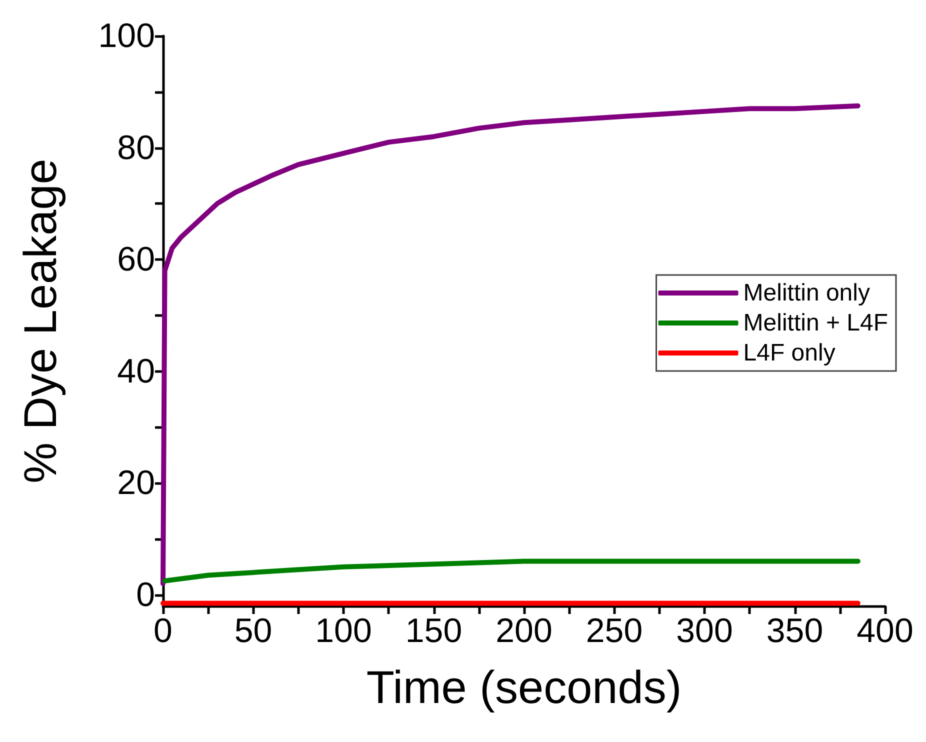 The image size is (926, 742). What do you see at coordinates (343, 631) in the screenshot?
I see `x-tick-label: 100` at bounding box center [343, 631].